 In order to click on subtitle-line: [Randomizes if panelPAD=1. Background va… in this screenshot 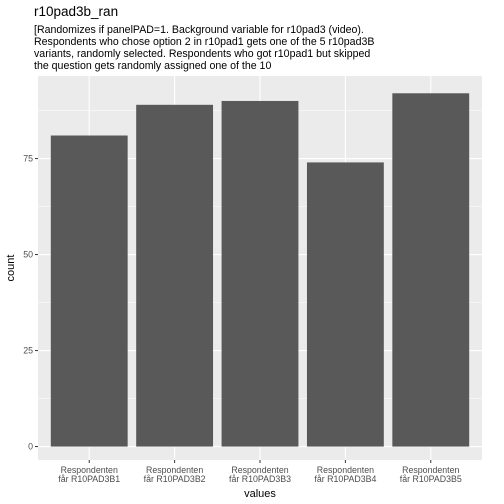, I will do `click(199, 30)`.